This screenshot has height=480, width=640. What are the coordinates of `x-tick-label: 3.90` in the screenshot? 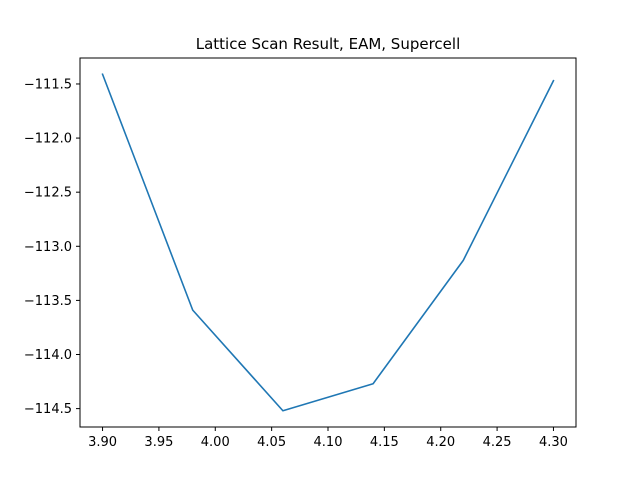 It's located at (102, 442).